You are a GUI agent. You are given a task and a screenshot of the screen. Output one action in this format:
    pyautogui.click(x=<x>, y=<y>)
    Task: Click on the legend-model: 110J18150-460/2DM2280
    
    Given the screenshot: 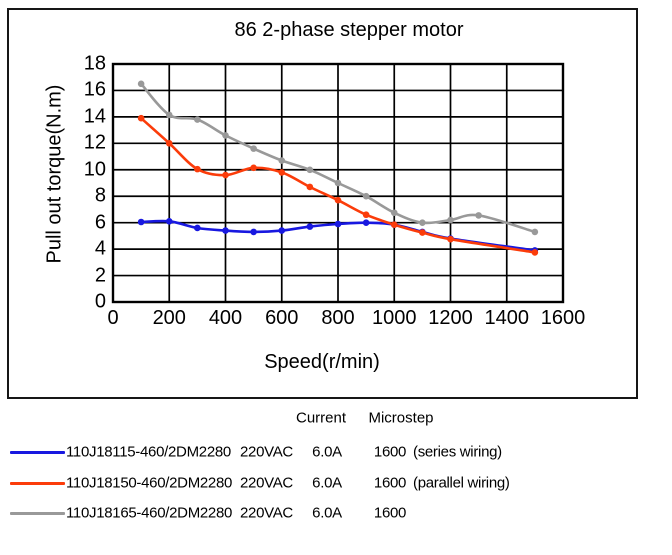 What is the action you would take?
    pyautogui.click(x=149, y=483)
    